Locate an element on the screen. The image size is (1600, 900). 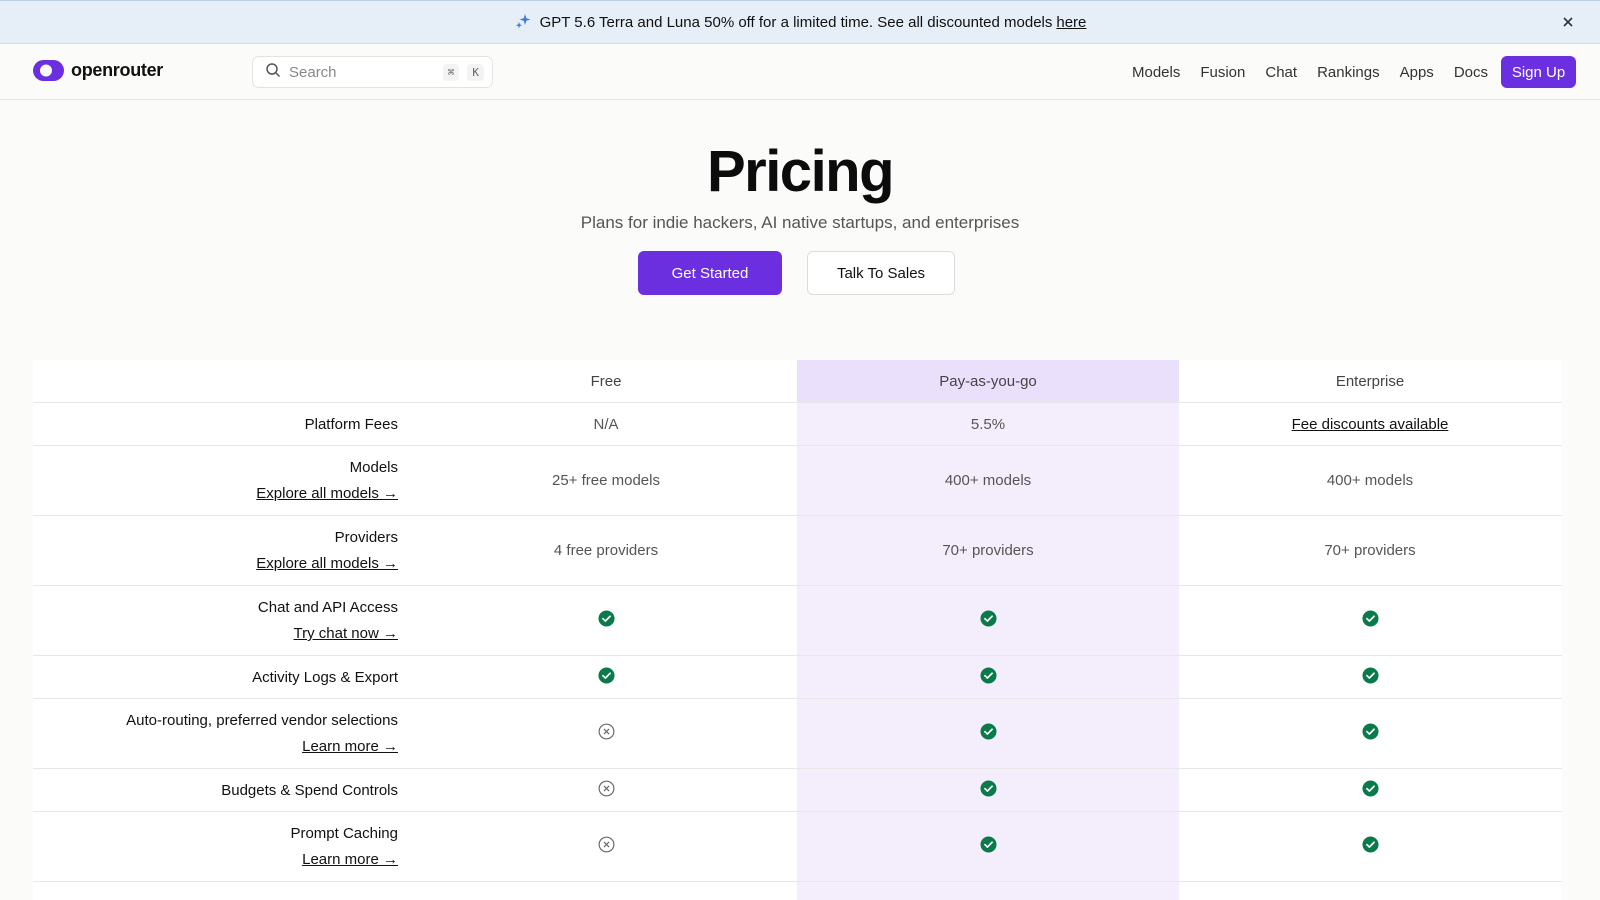
cell-value: 400+ models is located at coordinates (1370, 480).